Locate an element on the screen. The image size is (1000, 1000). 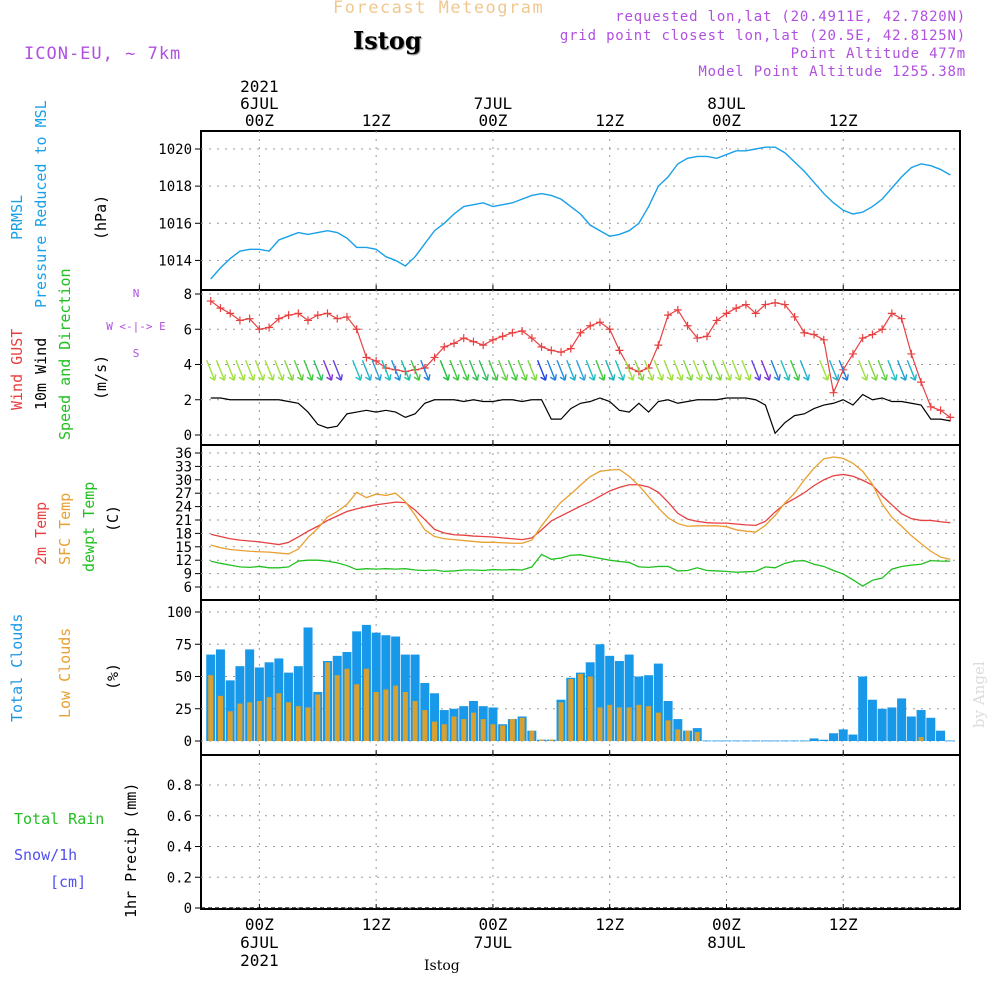
model-name: ICON-EU, ~ 7km is located at coordinates (103, 54).